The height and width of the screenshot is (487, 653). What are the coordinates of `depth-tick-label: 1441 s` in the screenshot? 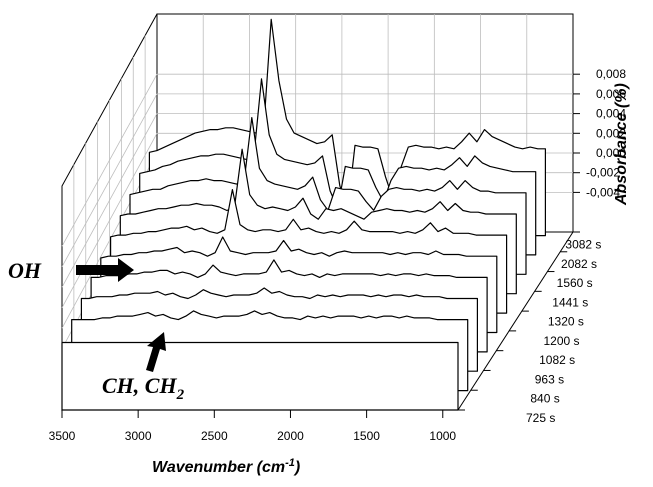 It's located at (570, 302).